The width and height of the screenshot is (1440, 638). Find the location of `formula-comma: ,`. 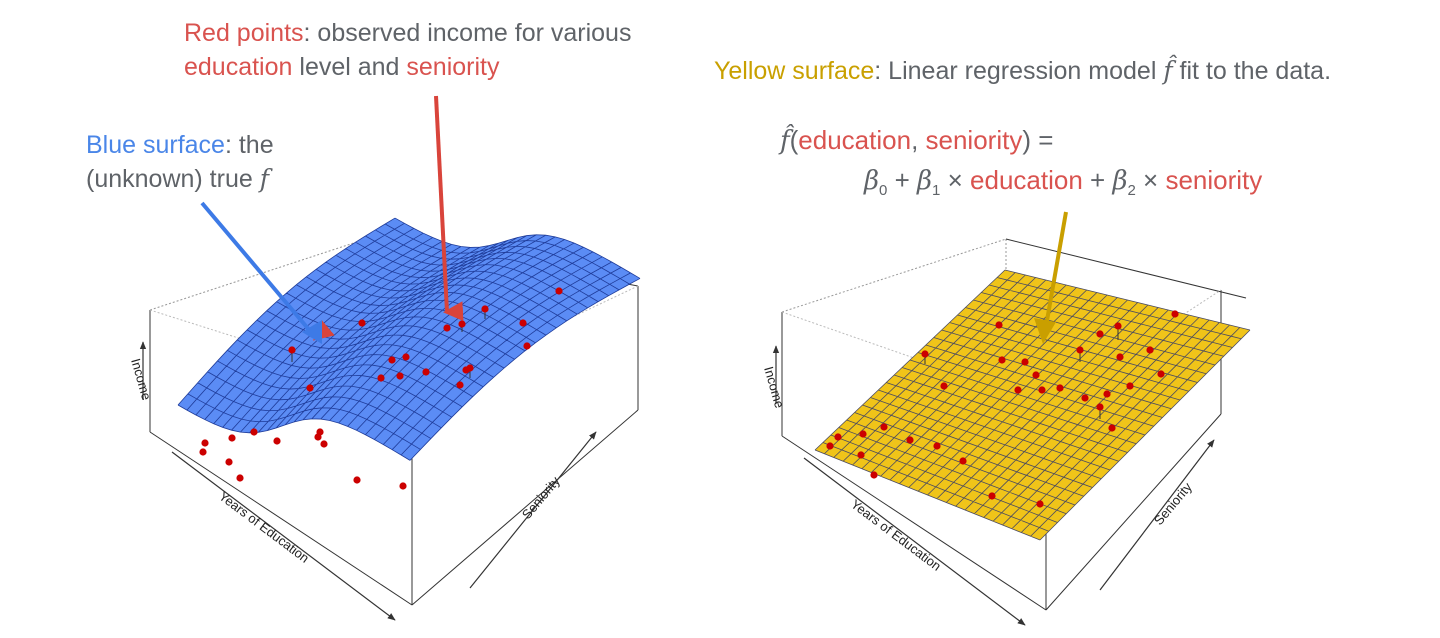

formula-comma: , is located at coordinates (918, 140).